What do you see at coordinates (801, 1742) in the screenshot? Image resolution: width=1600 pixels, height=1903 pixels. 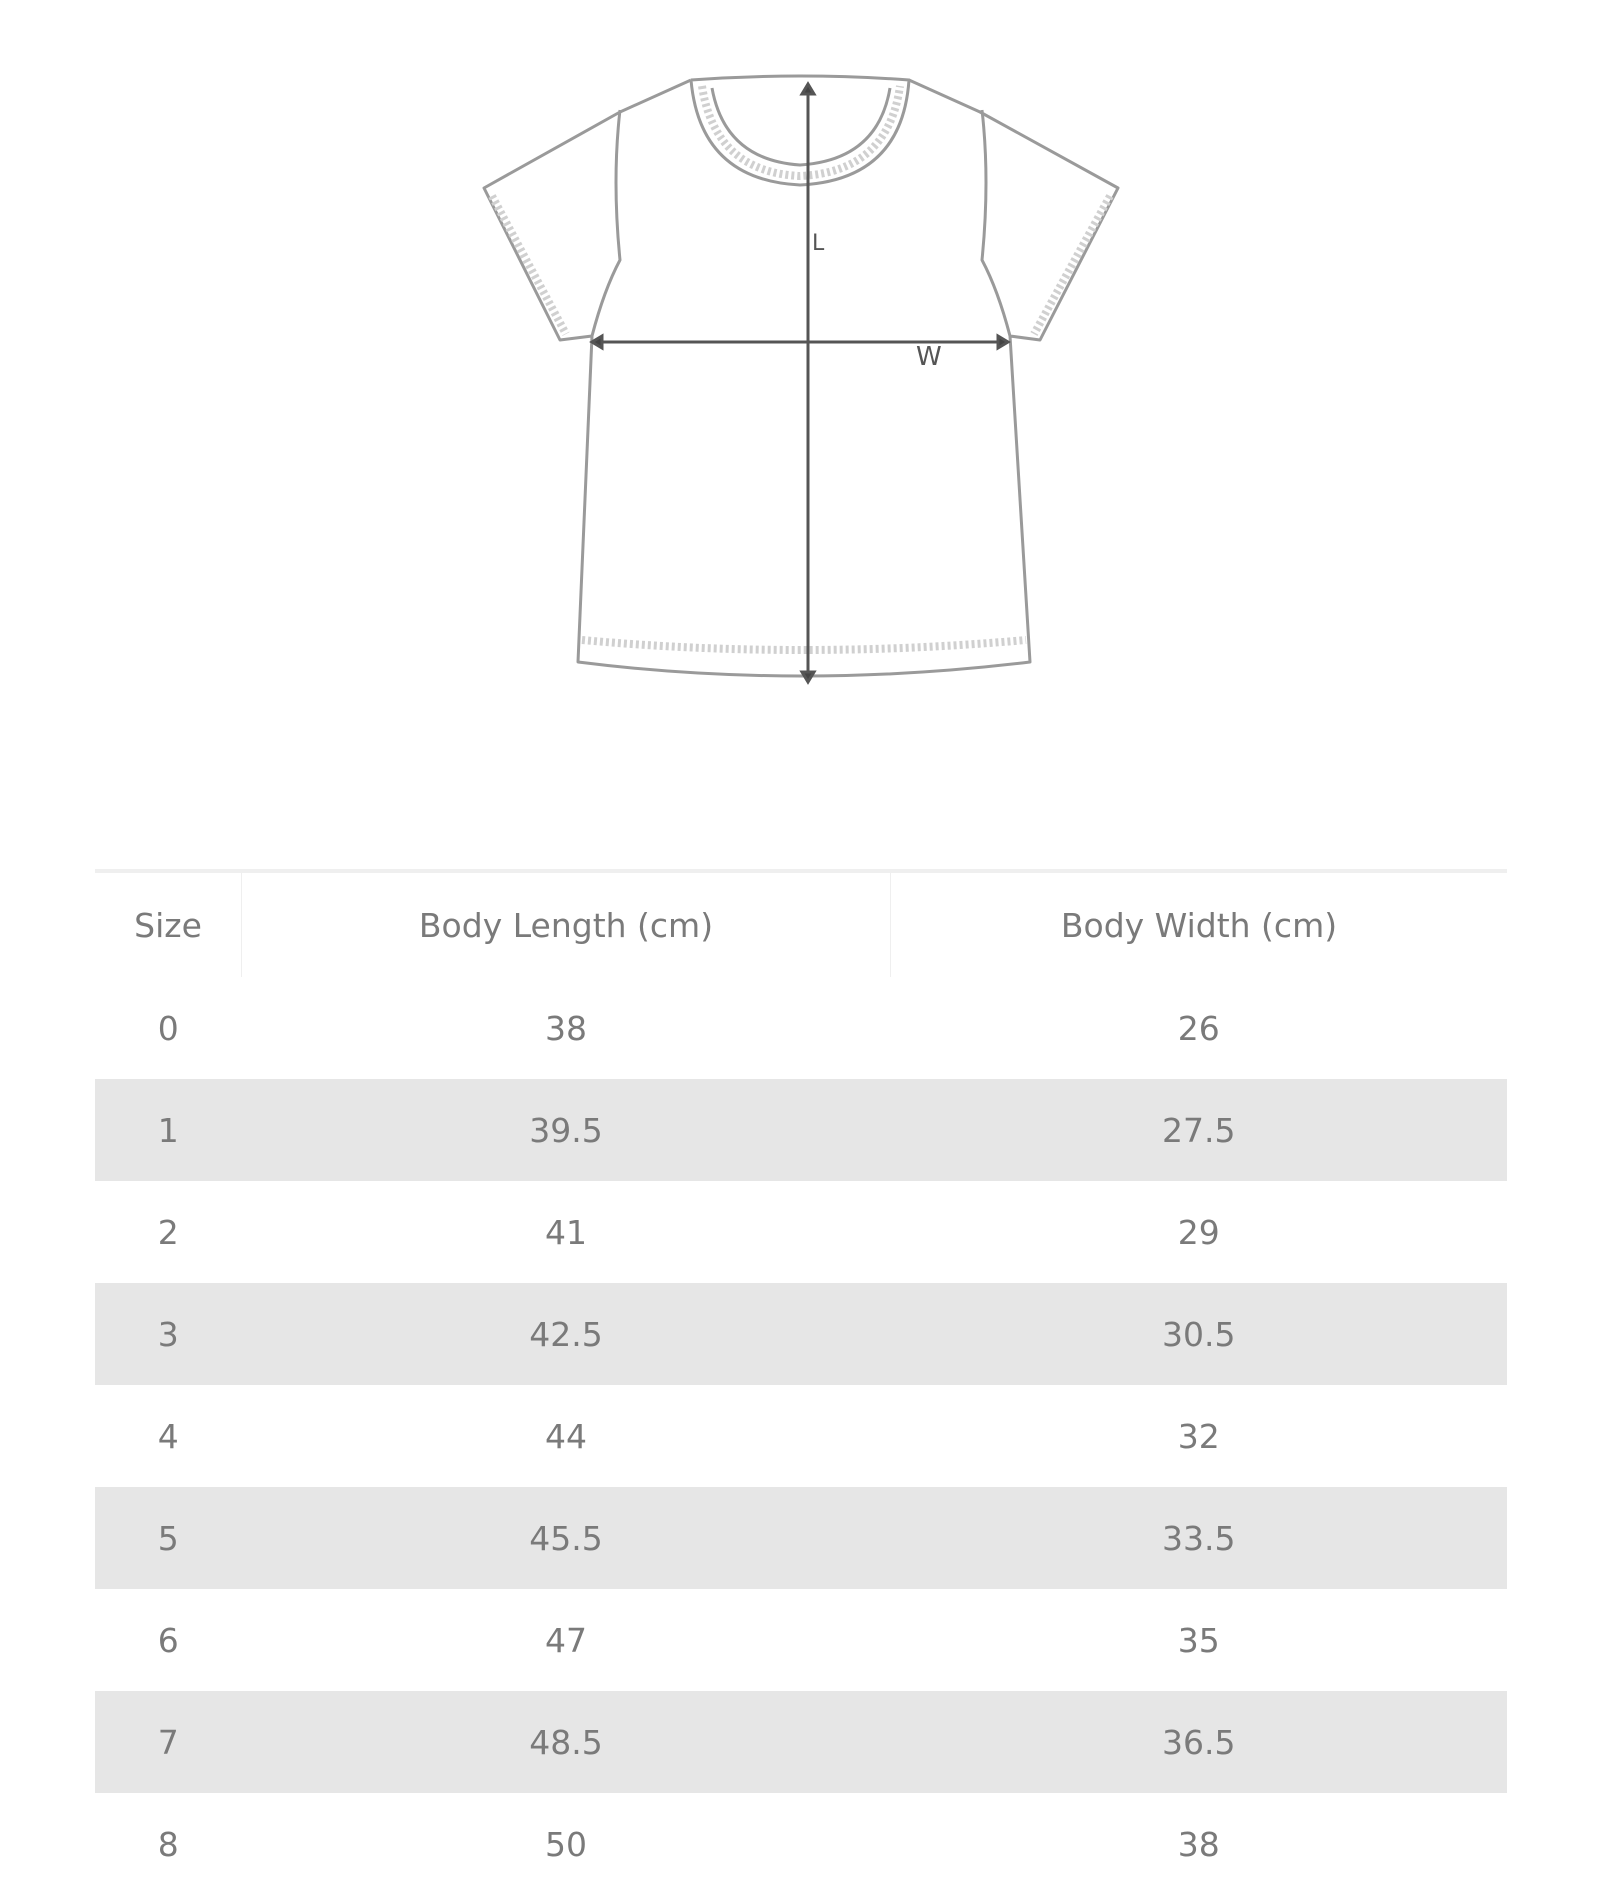 I see `table-row: 7 48.5 36.5` at bounding box center [801, 1742].